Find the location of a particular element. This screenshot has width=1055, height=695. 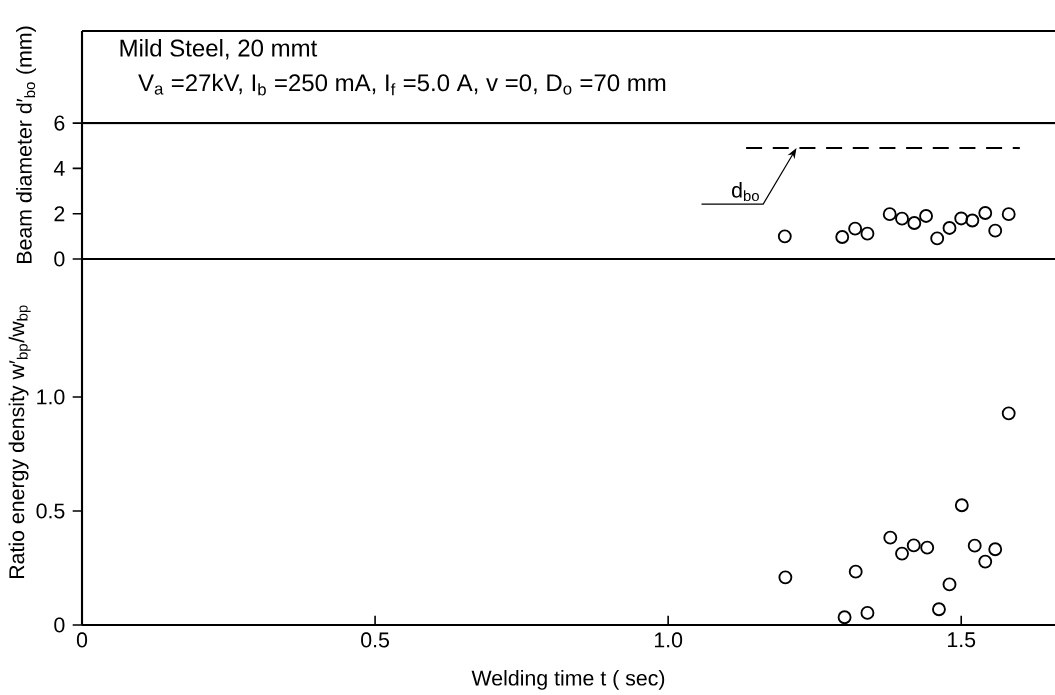

x-tick-label: 0.5 is located at coordinates (375, 640).